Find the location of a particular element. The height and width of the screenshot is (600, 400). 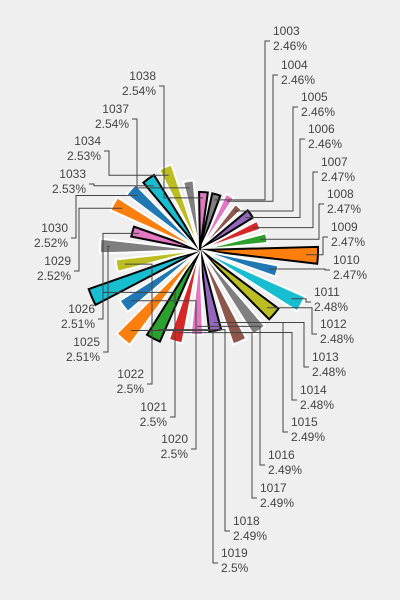

slice-percent-1006: 2.46% is located at coordinates (325, 144).